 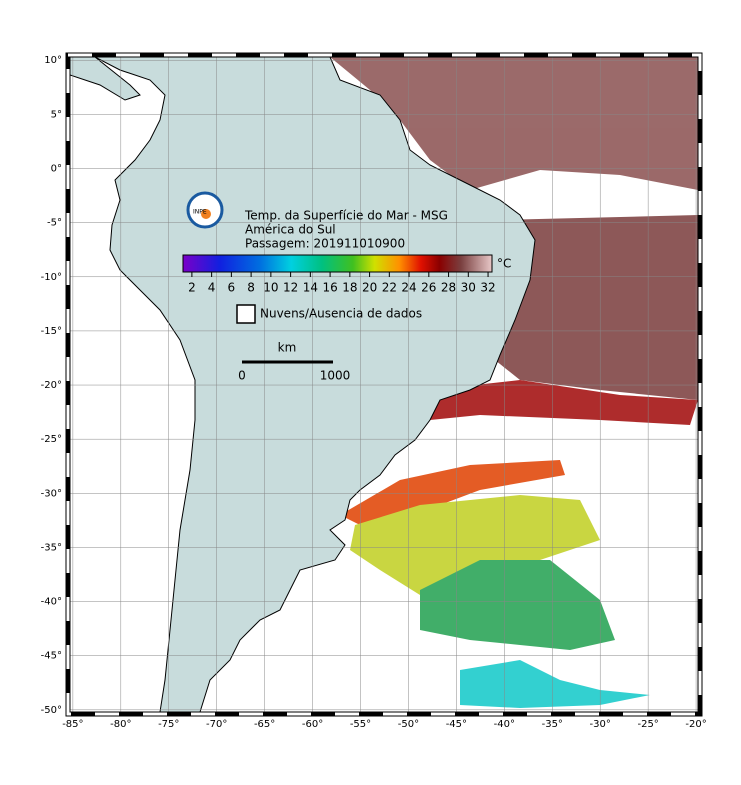 What do you see at coordinates (290, 288) in the screenshot?
I see `colorbar-tick-label: 12` at bounding box center [290, 288].